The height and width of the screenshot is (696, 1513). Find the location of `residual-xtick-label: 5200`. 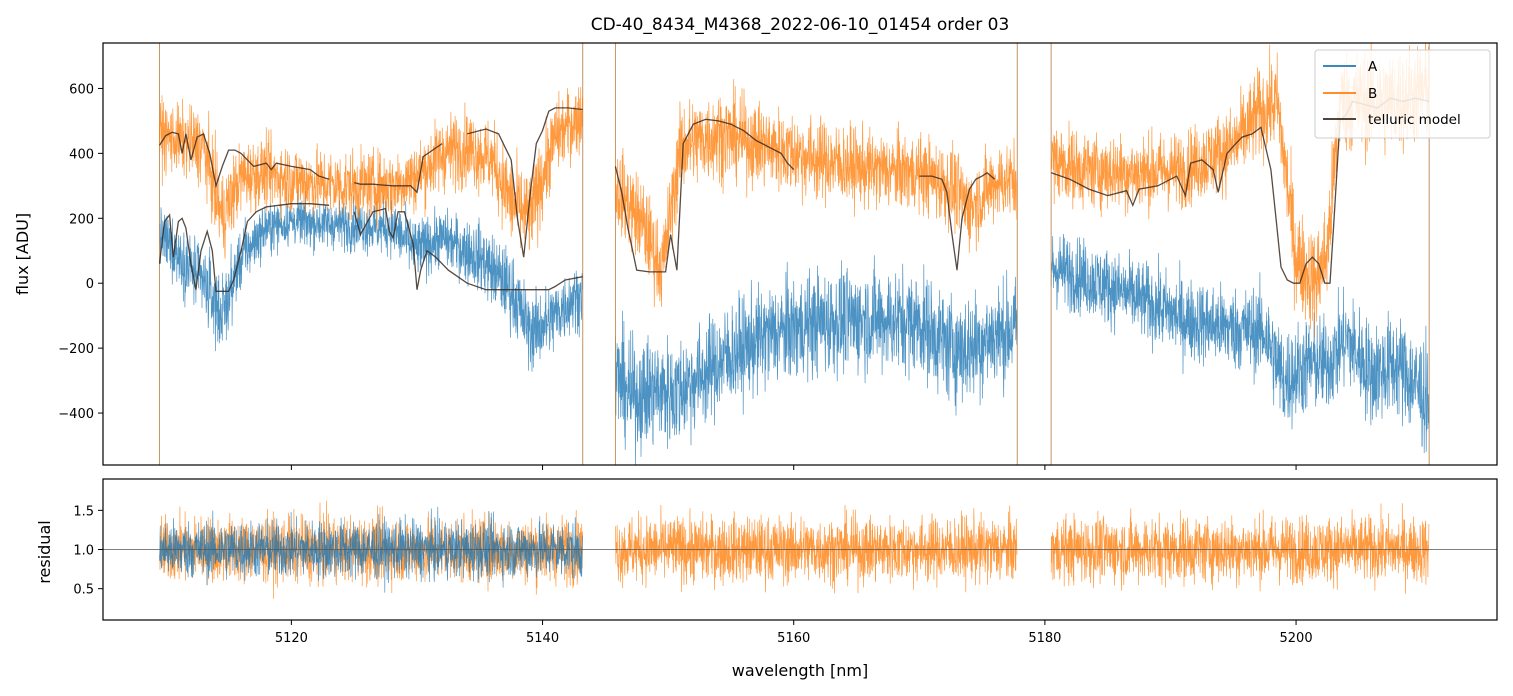

residual-xtick-label: 5200 is located at coordinates (1296, 638).